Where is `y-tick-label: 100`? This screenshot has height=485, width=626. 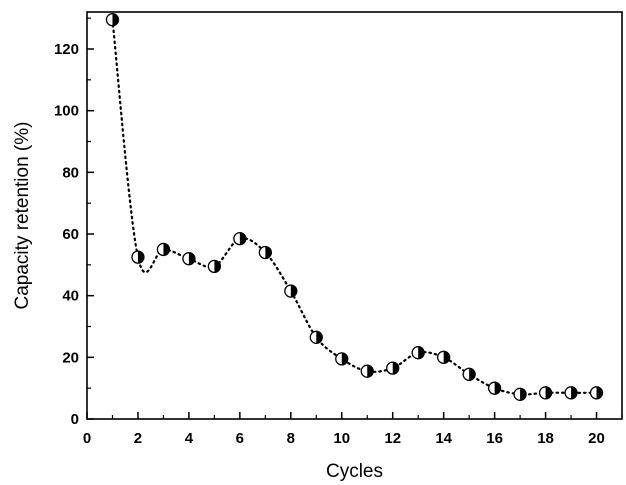 y-tick-label: 100 is located at coordinates (66, 111).